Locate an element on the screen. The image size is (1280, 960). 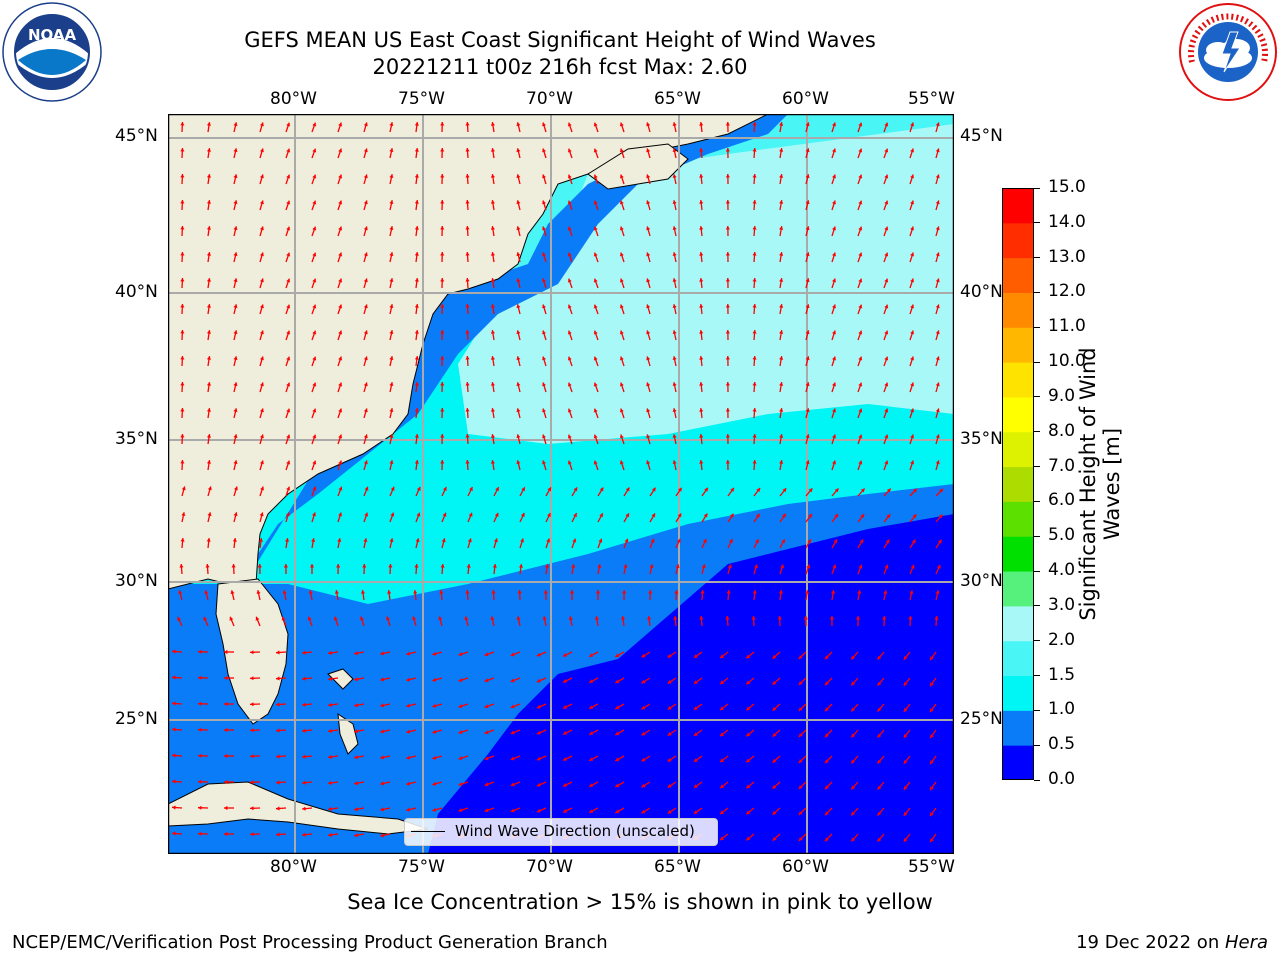
lon-label-top: 70°W is located at coordinates (549, 99).